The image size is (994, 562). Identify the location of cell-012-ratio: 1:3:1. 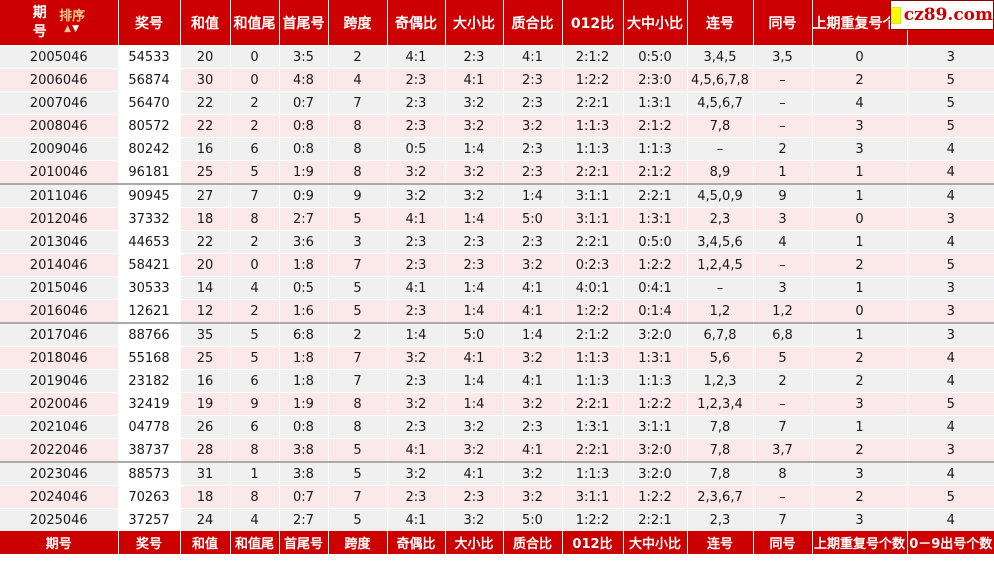
(592, 427).